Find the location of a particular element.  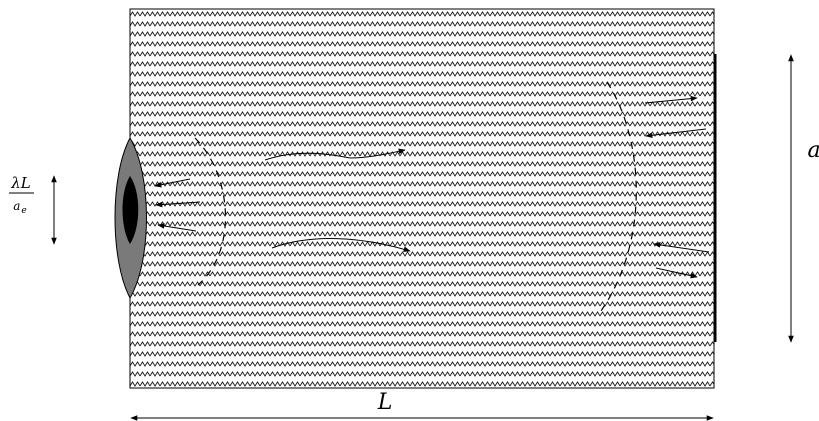

right-wavefront is located at coordinates (617, 198).